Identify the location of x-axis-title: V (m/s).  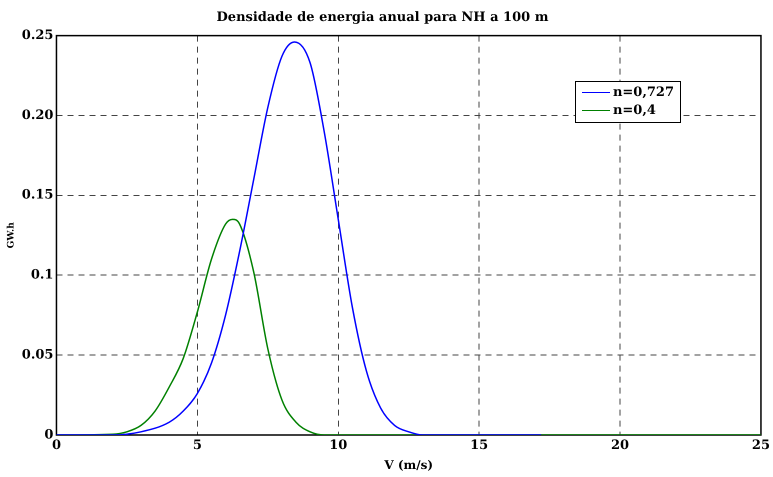
(408, 465).